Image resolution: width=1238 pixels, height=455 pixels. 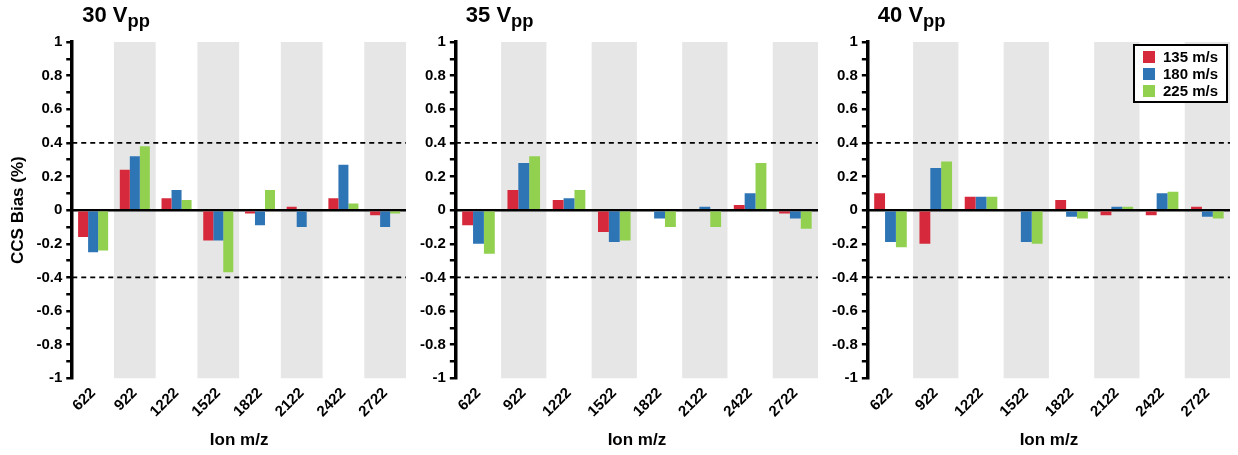 I want to click on y-axis-title: CCS Bias (%), so click(x=17, y=210).